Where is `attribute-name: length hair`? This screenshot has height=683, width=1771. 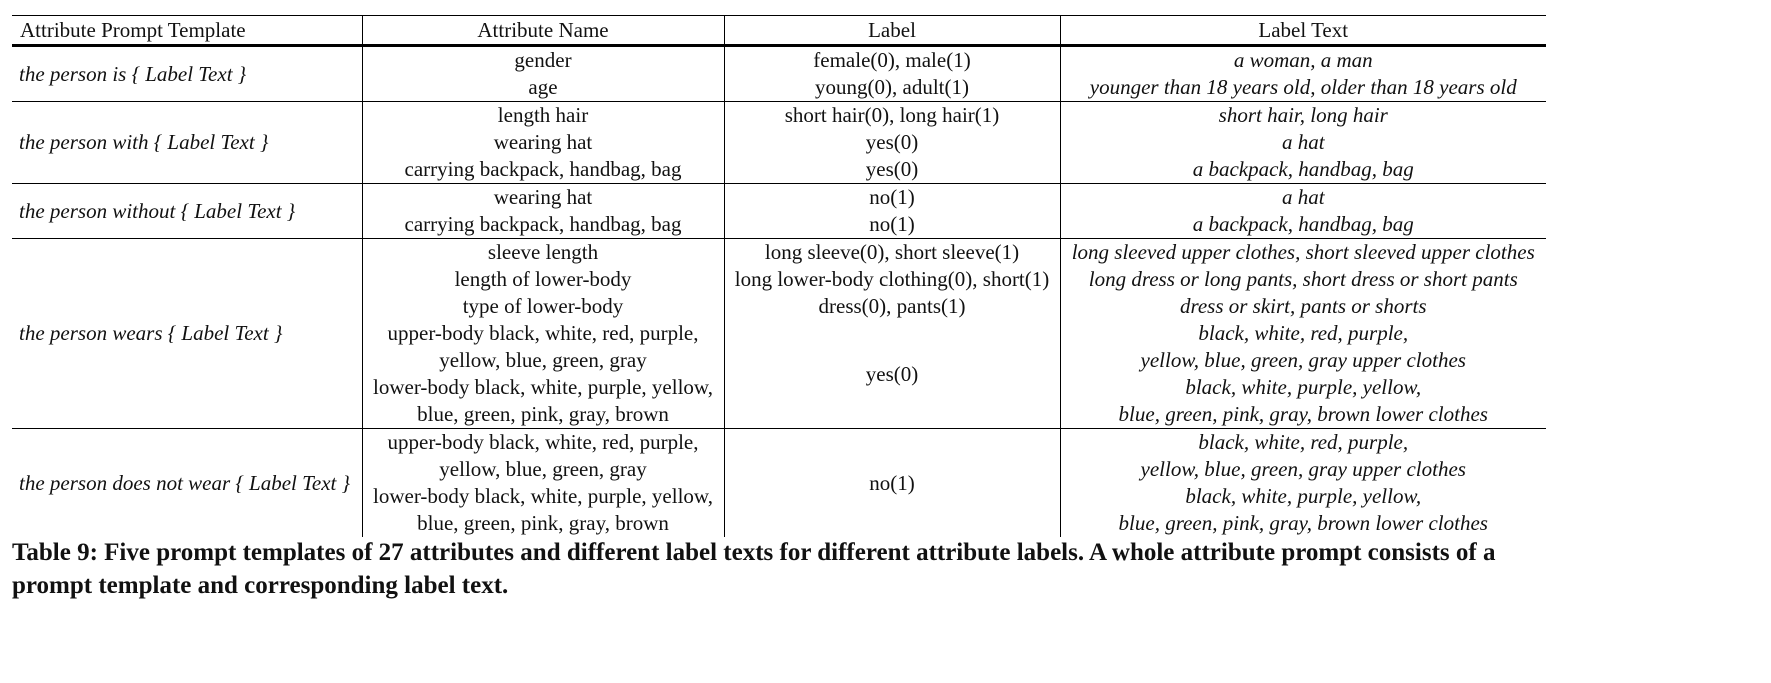 attribute-name: length hair is located at coordinates (543, 115).